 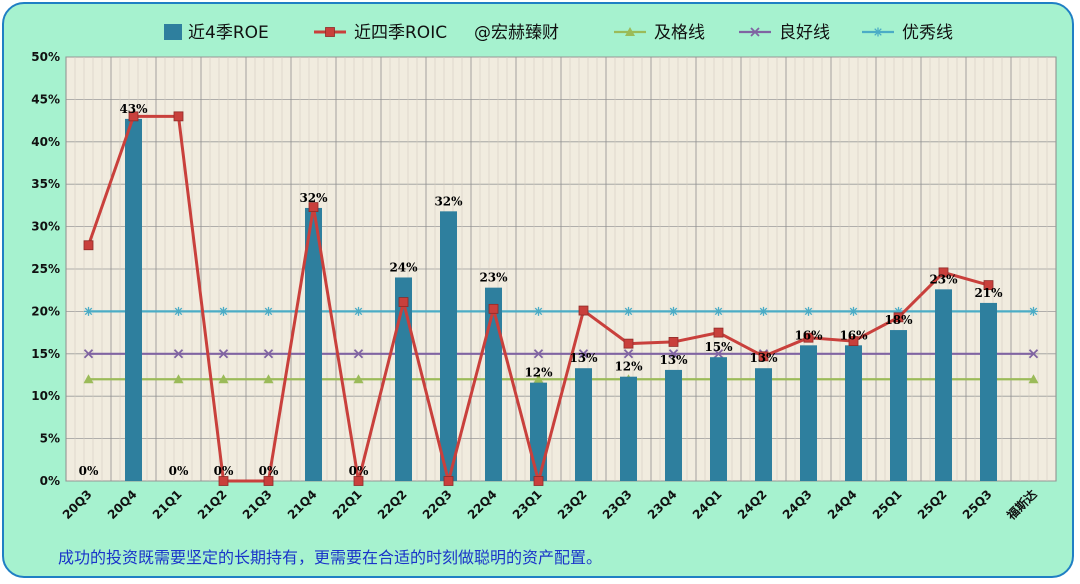 I want to click on bar-data-label: 15%, so click(x=718, y=347).